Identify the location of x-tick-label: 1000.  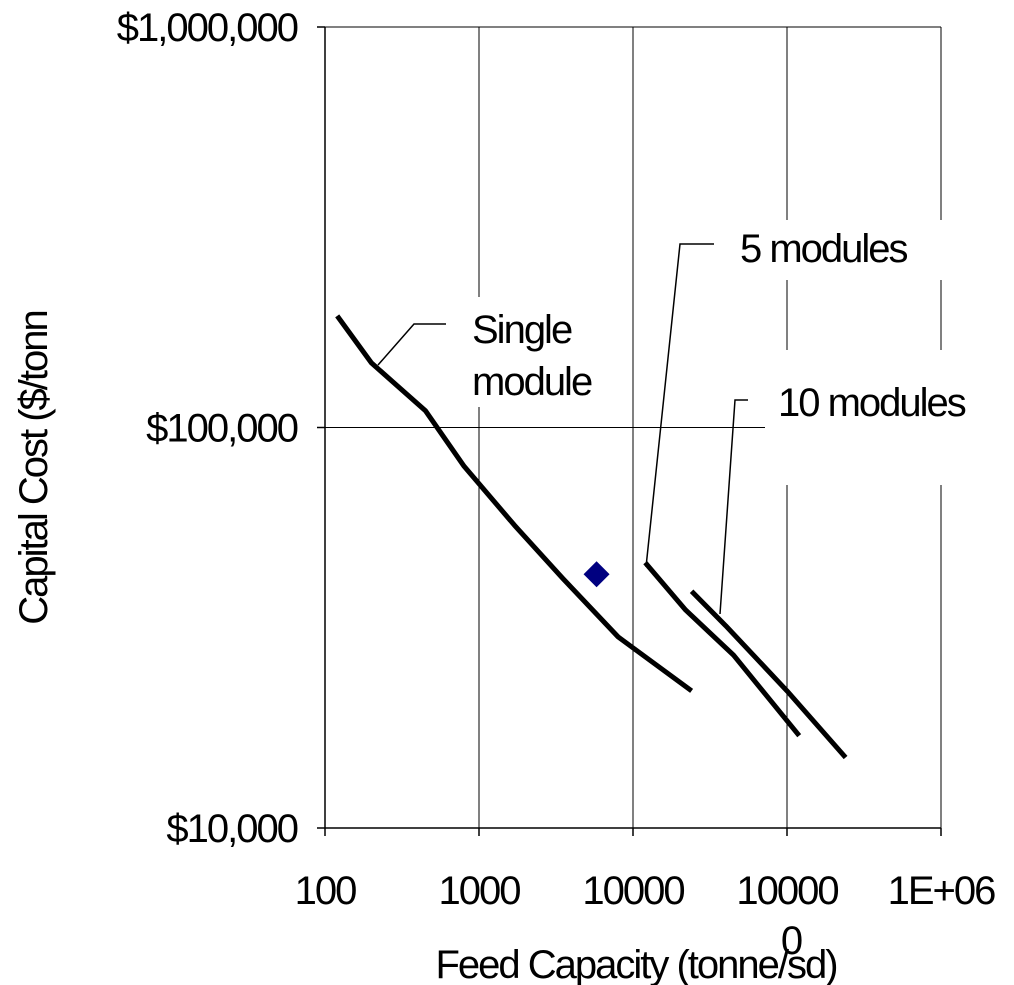
(480, 891).